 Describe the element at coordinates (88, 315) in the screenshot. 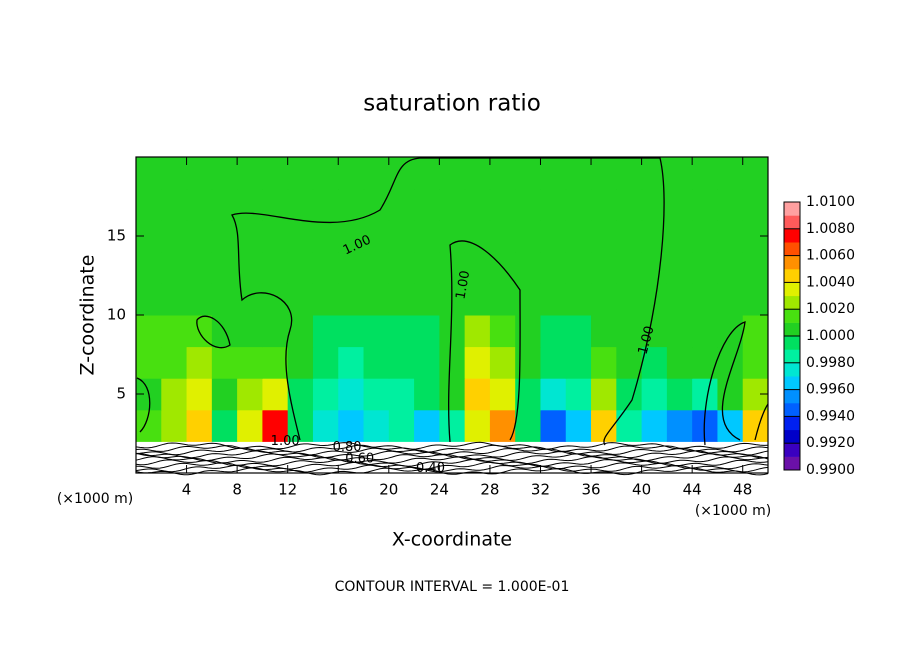

I see `y-axis-label: Z-coordinate` at that location.